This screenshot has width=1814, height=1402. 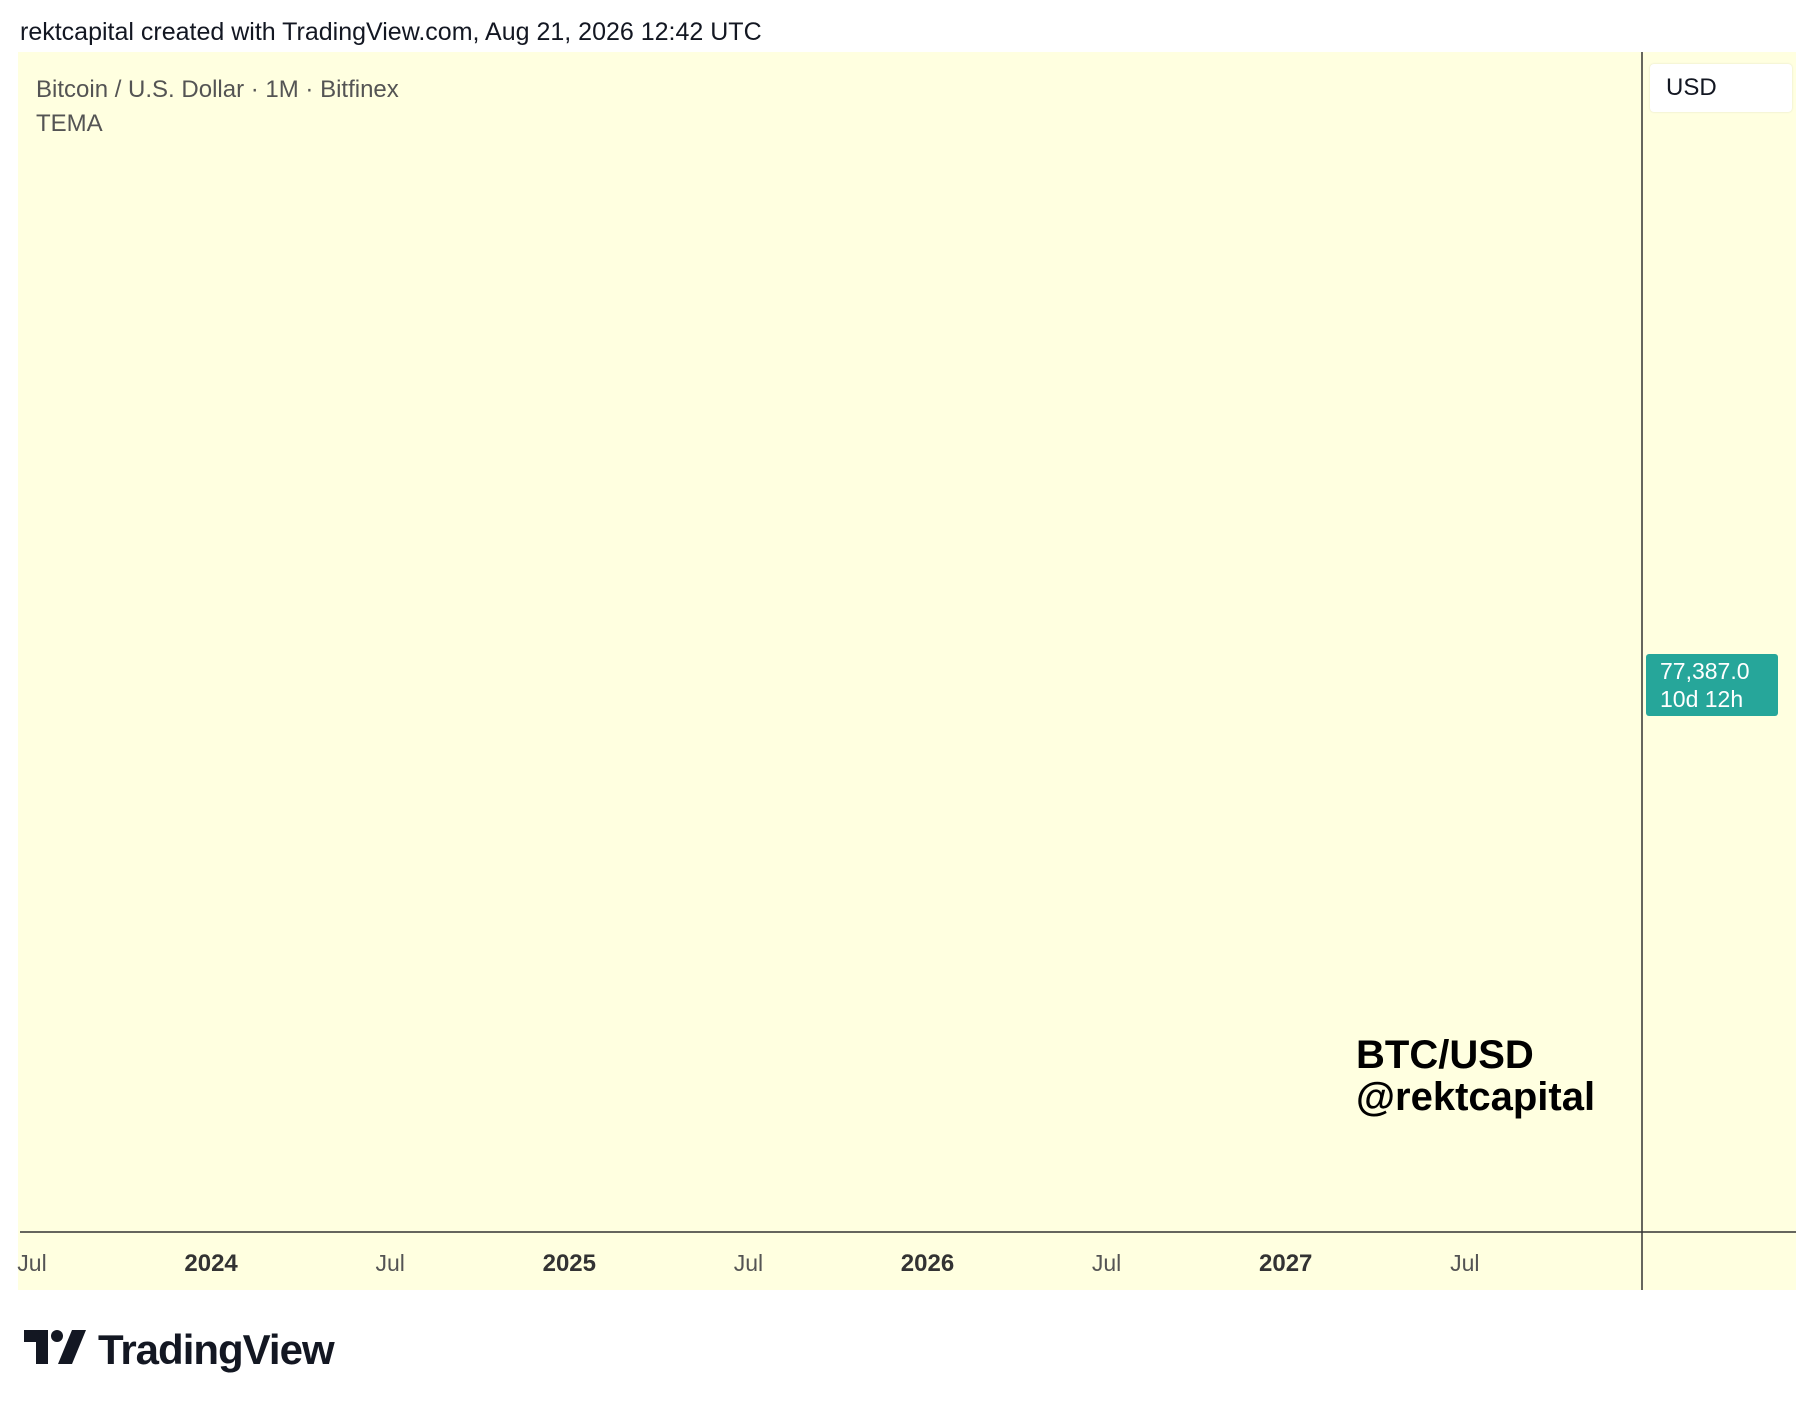 I want to click on currency-label: USD, so click(x=1691, y=87).